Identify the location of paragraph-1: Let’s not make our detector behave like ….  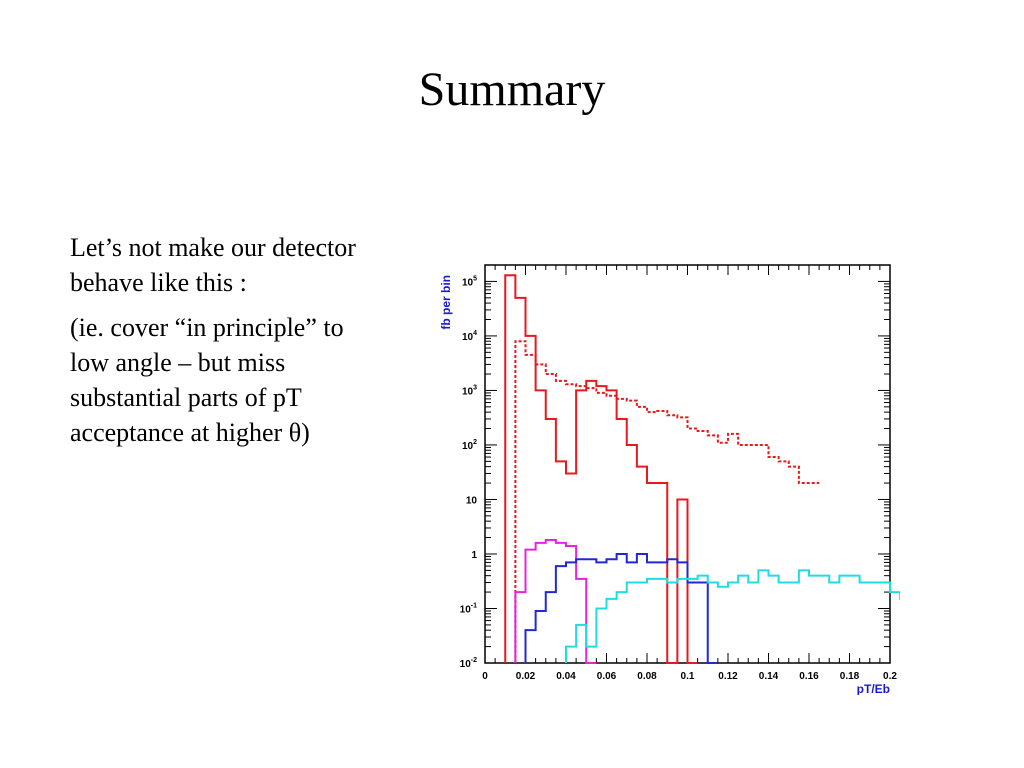
(213, 265).